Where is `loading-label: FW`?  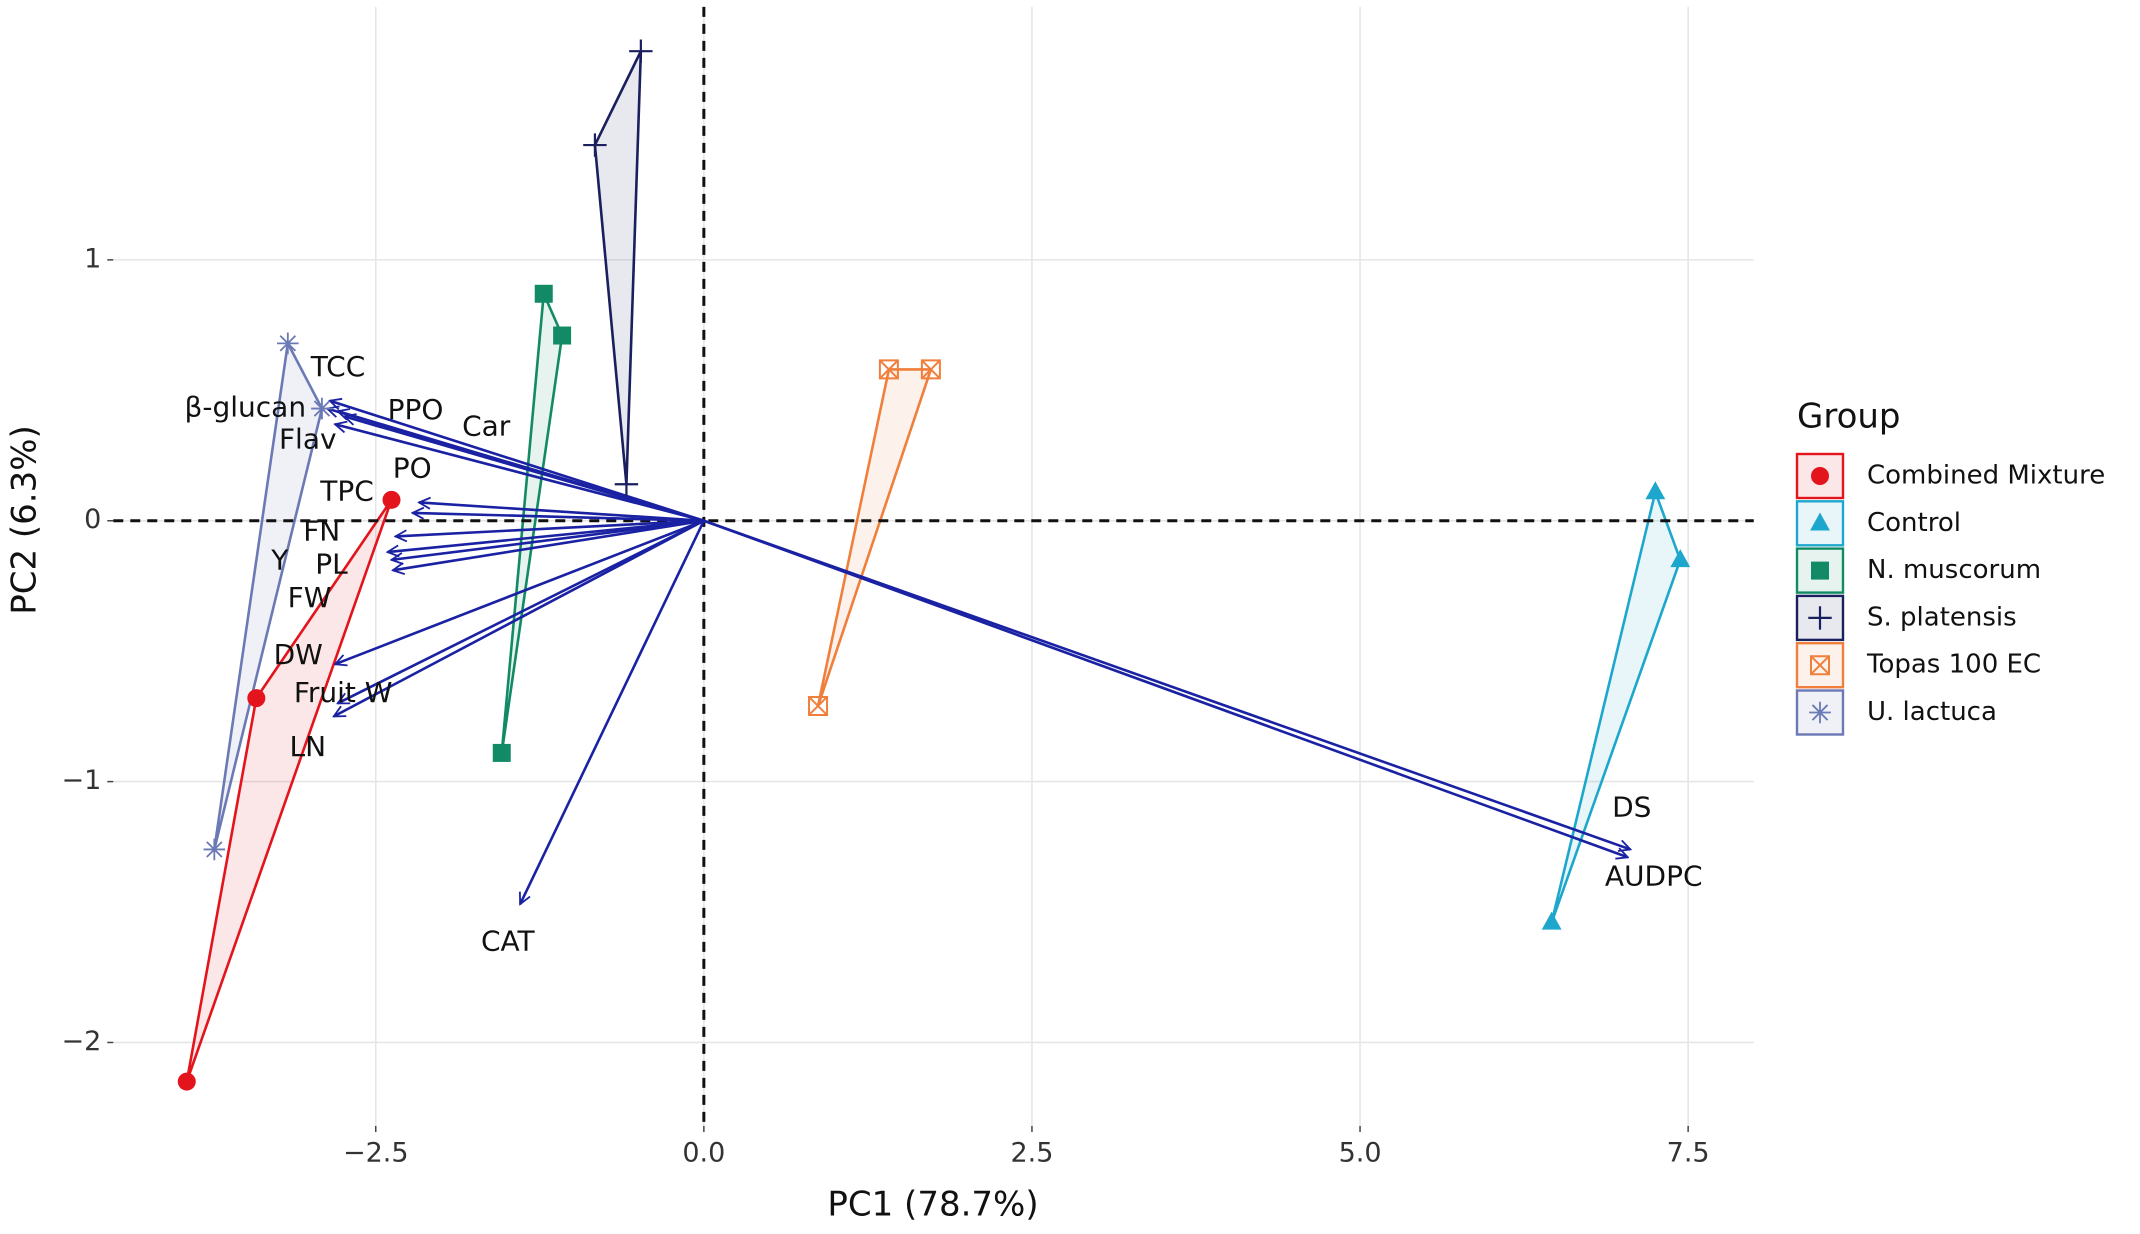 loading-label: FW is located at coordinates (310, 597).